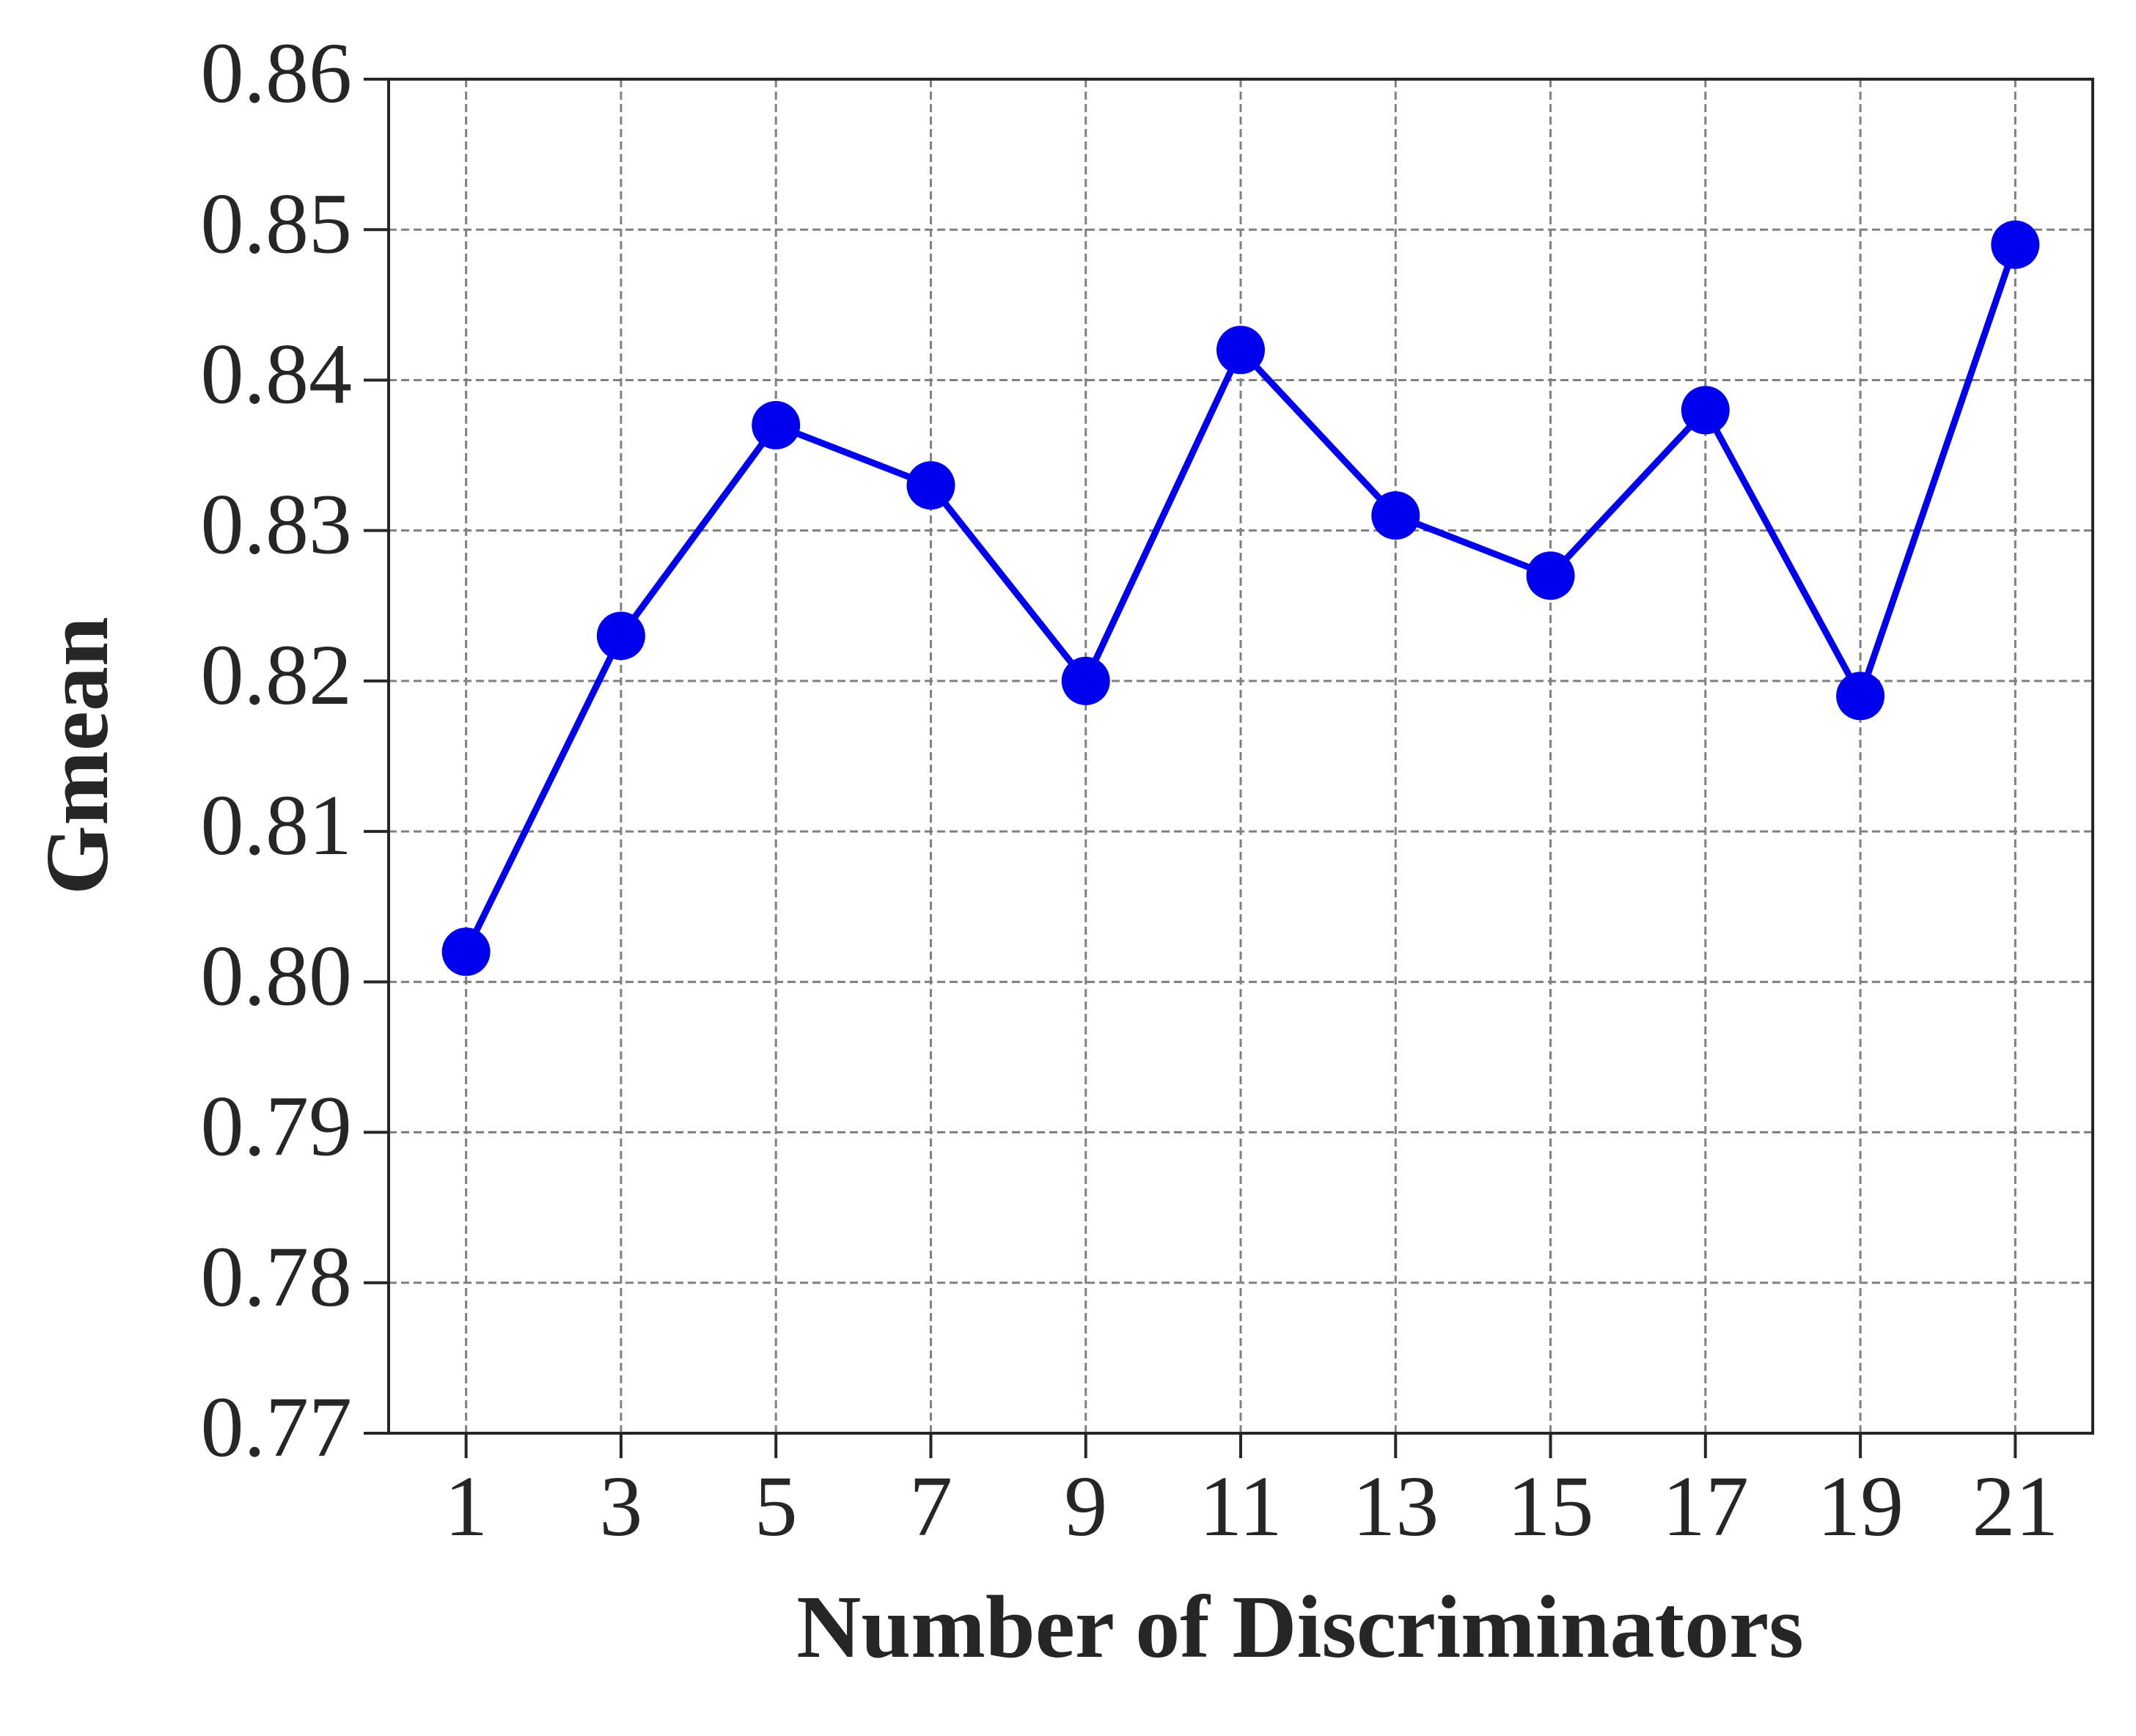 The height and width of the screenshot is (1736, 2136). What do you see at coordinates (1705, 1506) in the screenshot?
I see `x-tick-label: 17` at bounding box center [1705, 1506].